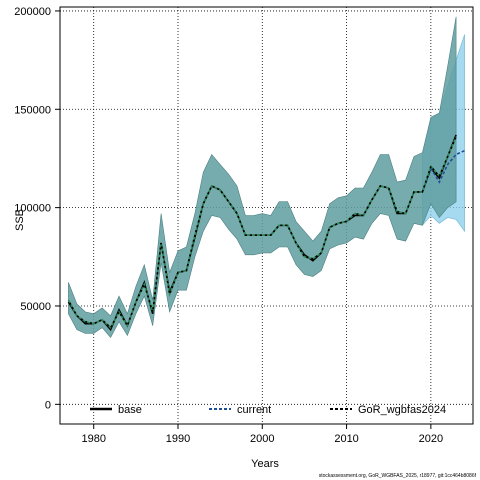 Image resolution: width=480 pixels, height=480 pixels. Describe the element at coordinates (32, 12) in the screenshot. I see `y-tick-label: 200000` at that location.